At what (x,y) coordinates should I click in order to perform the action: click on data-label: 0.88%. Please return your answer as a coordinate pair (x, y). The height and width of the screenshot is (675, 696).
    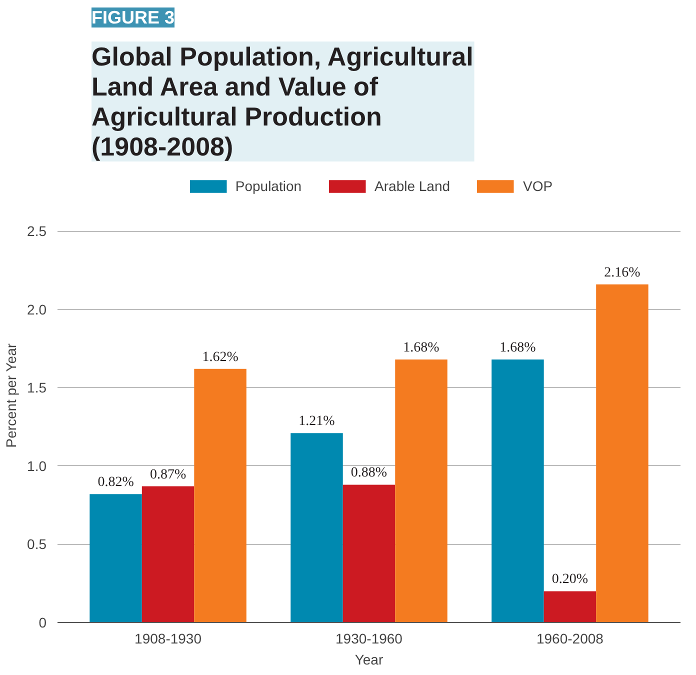
    Looking at the image, I should click on (369, 473).